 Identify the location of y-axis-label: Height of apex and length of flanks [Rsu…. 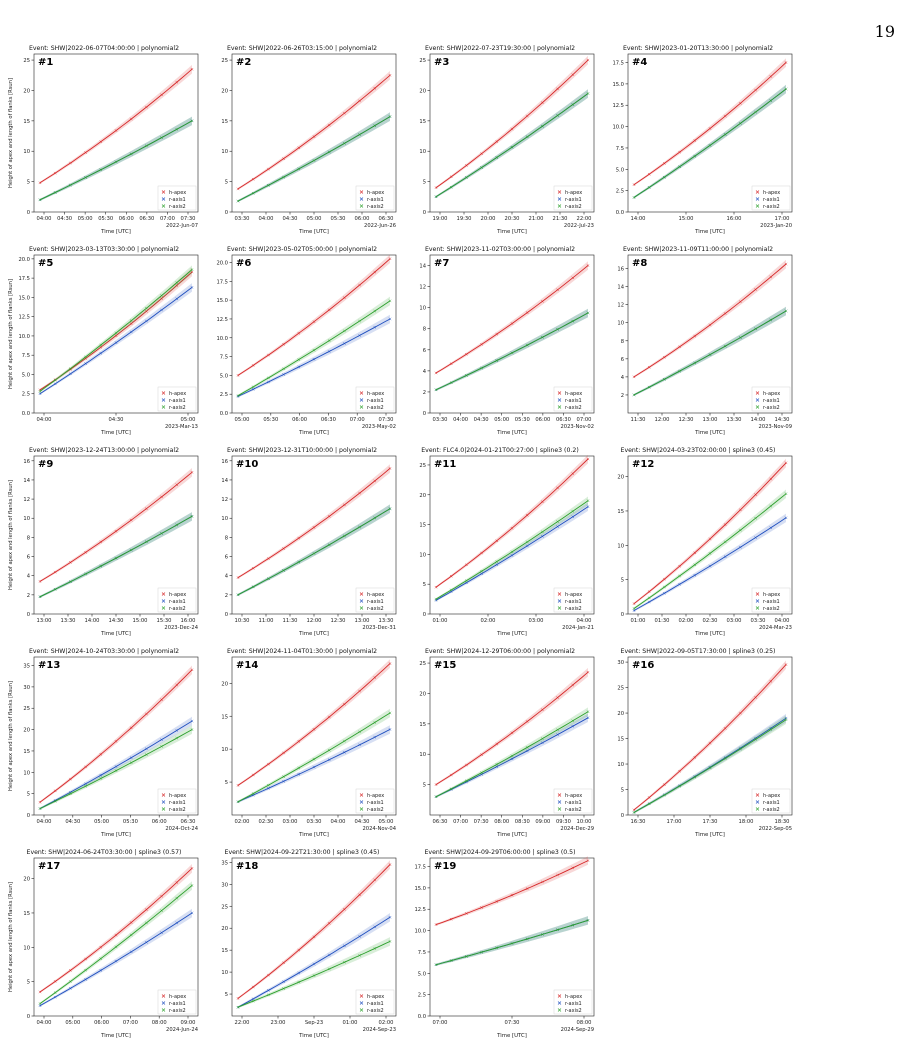
(11, 334).